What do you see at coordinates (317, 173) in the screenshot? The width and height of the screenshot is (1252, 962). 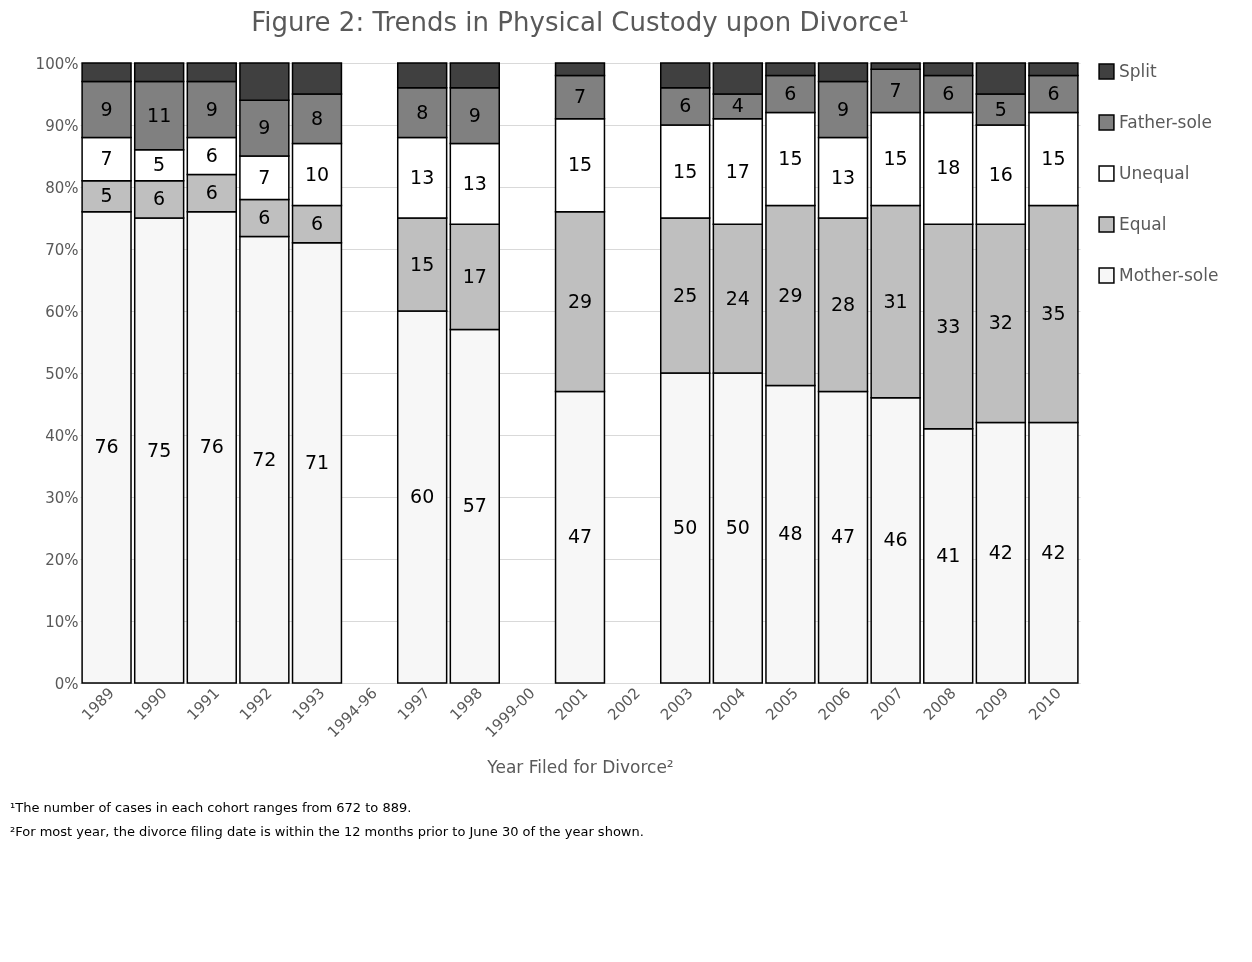 I see `data-label: 10` at bounding box center [317, 173].